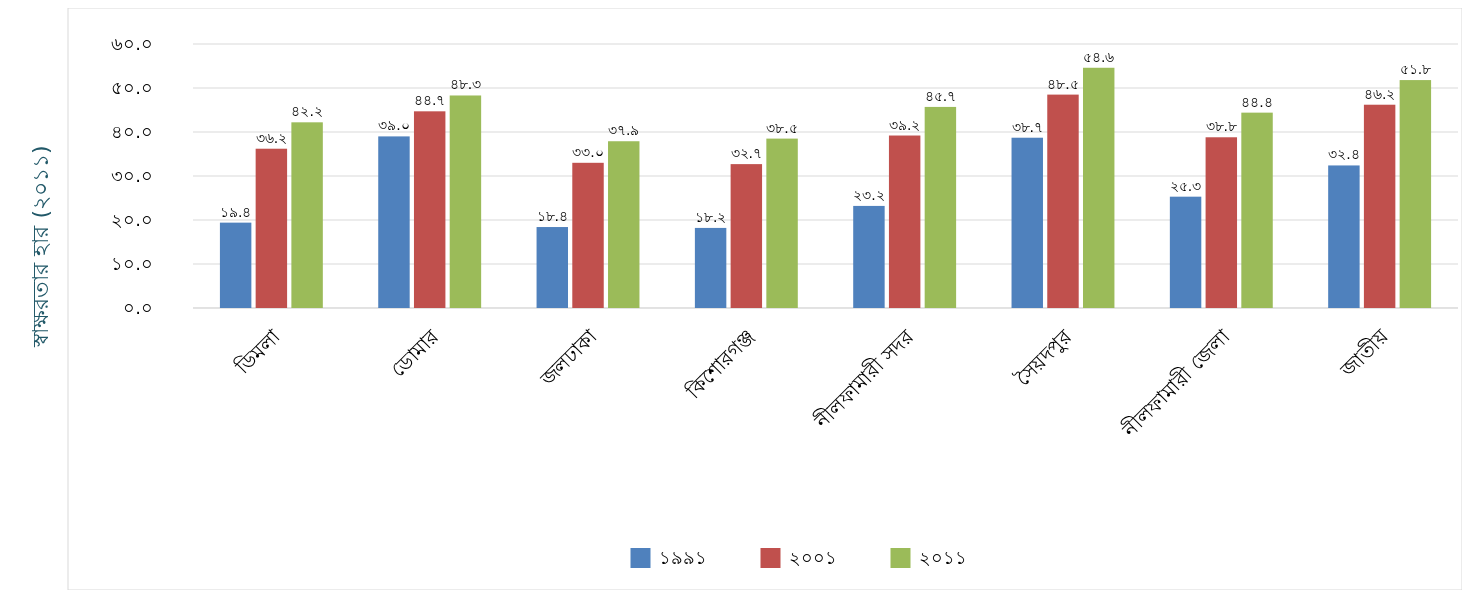 The width and height of the screenshot is (1470, 598). Describe the element at coordinates (132, 132) in the screenshot. I see `y-tick-label: ৪০.০` at that location.